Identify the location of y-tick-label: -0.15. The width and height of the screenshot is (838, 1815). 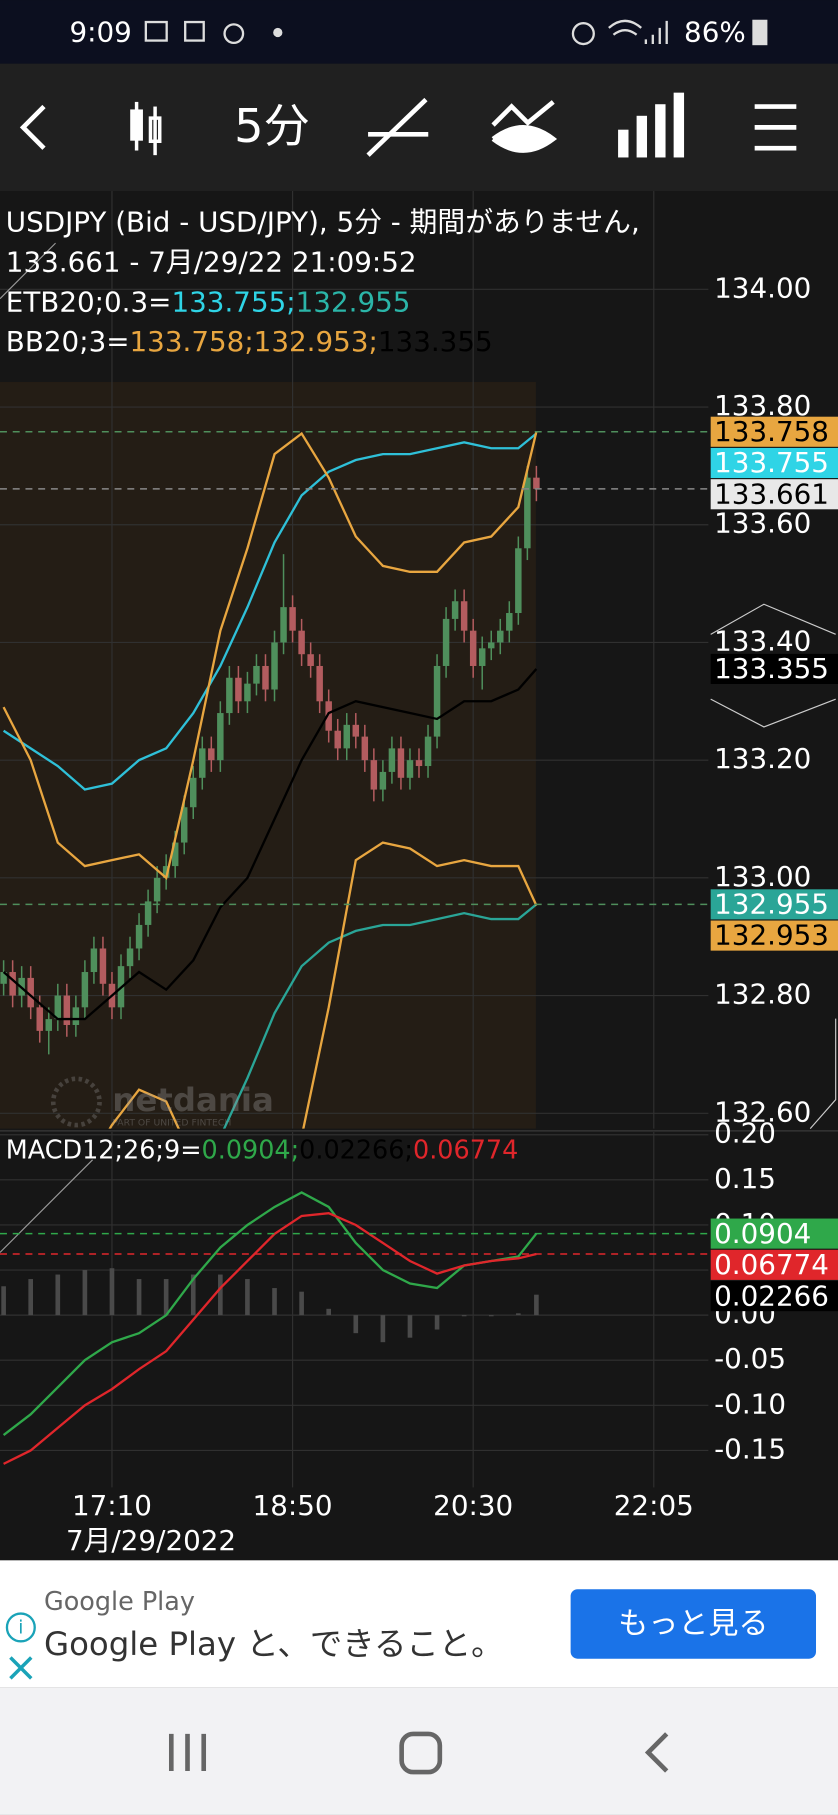
(750, 1448).